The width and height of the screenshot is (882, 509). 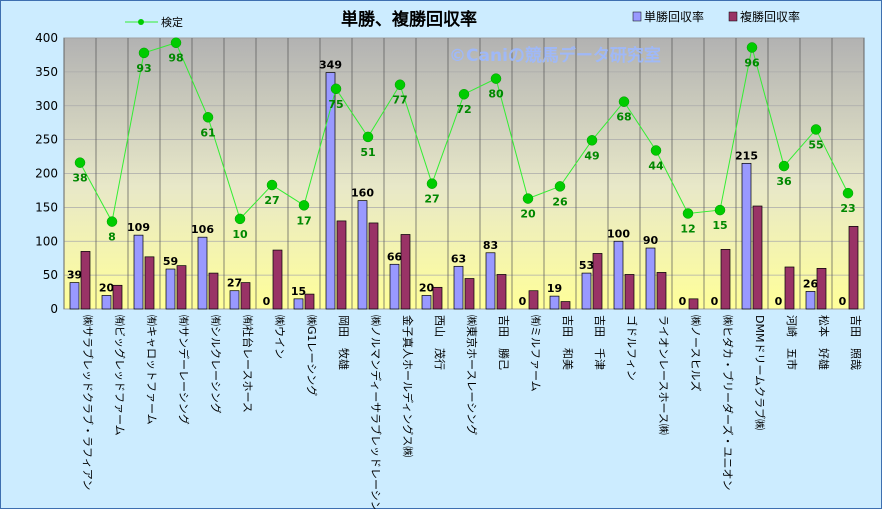 What do you see at coordinates (74, 275) in the screenshot?
I see `bar-tansho-label: 39` at bounding box center [74, 275].